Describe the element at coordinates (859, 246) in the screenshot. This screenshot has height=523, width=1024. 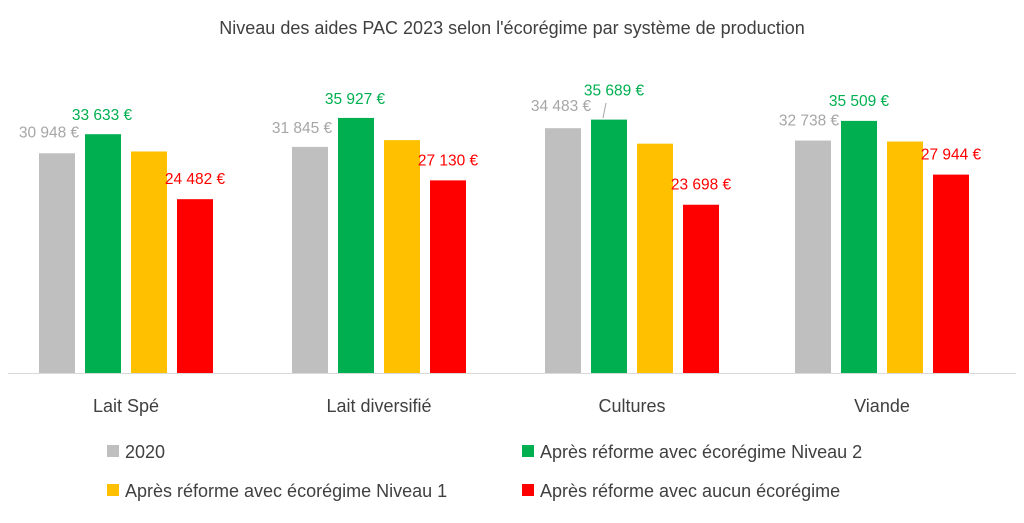
I see `bar-series1-cat3` at that location.